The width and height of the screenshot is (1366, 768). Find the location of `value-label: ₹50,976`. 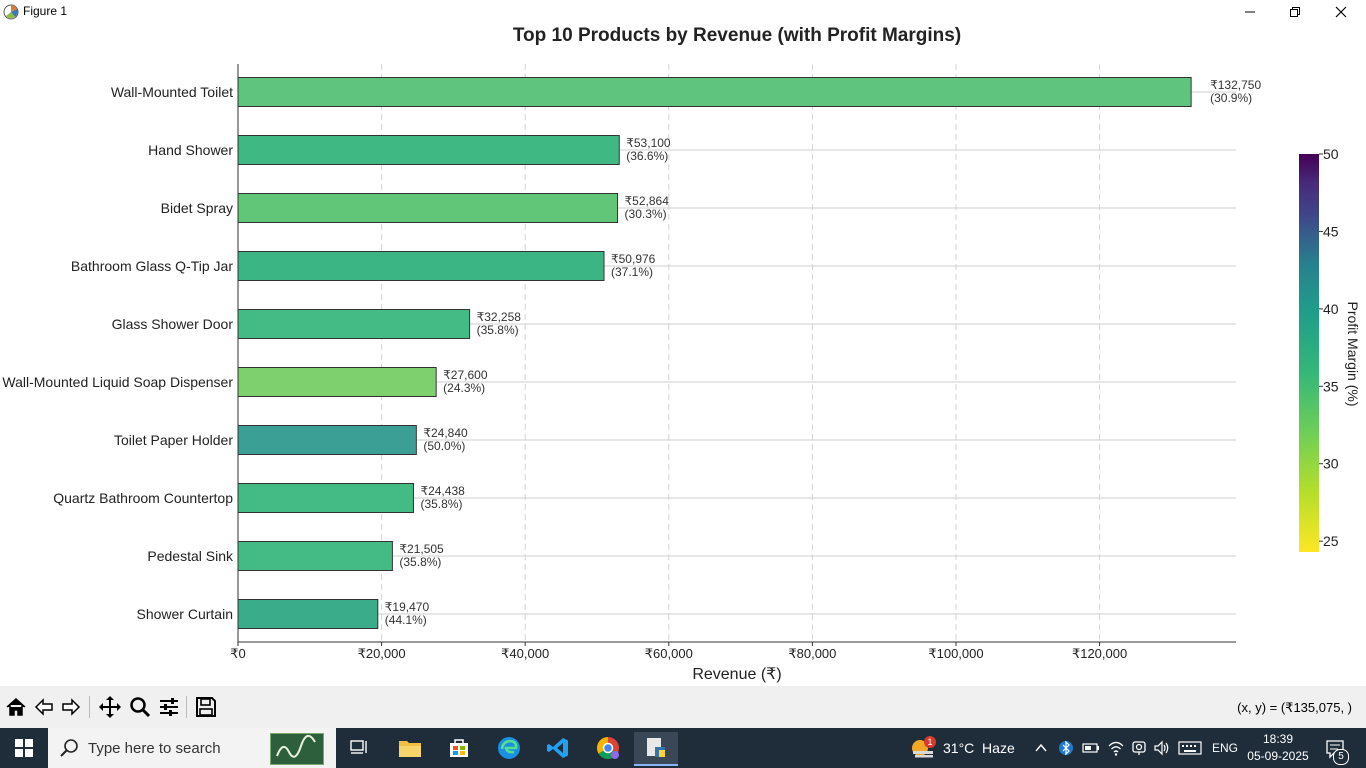

value-label: ₹50,976 is located at coordinates (633, 259).